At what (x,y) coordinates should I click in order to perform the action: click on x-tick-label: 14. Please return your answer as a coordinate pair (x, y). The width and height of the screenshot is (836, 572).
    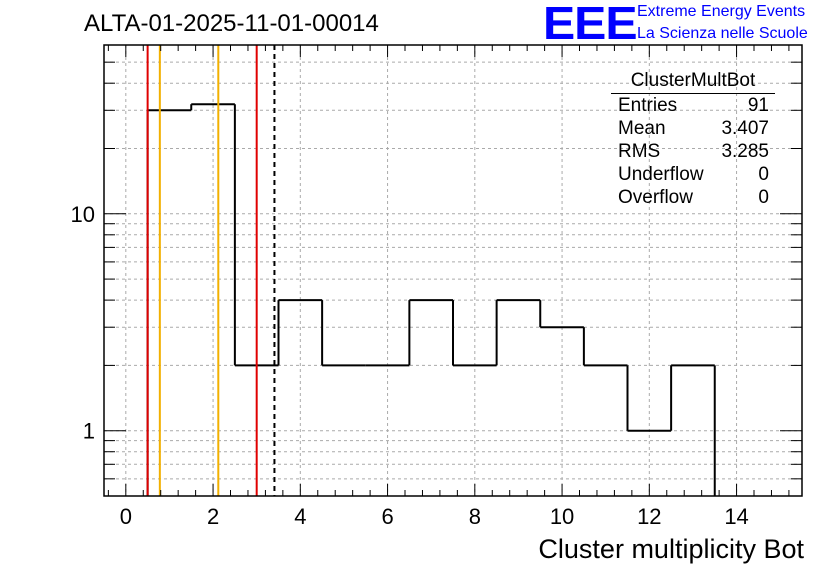
    Looking at the image, I should click on (736, 516).